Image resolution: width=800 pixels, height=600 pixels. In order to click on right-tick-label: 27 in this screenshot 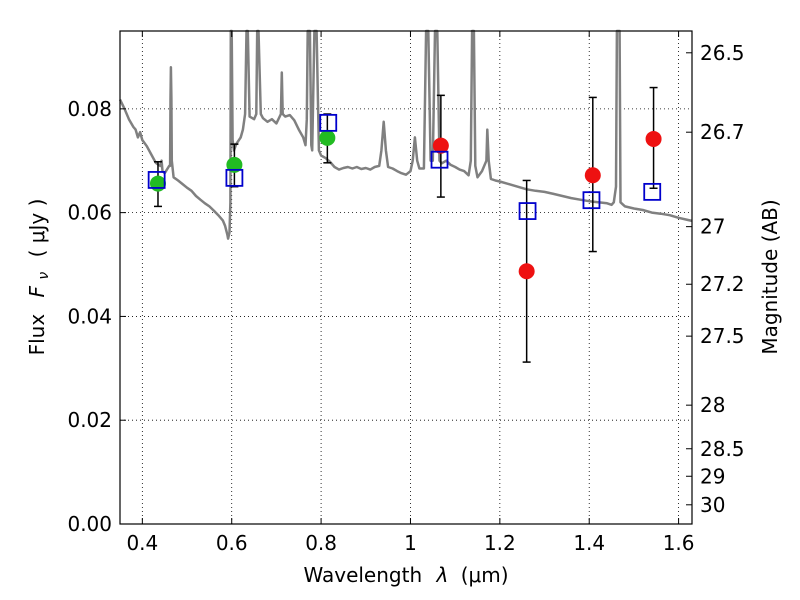, I will do `click(712, 227)`.